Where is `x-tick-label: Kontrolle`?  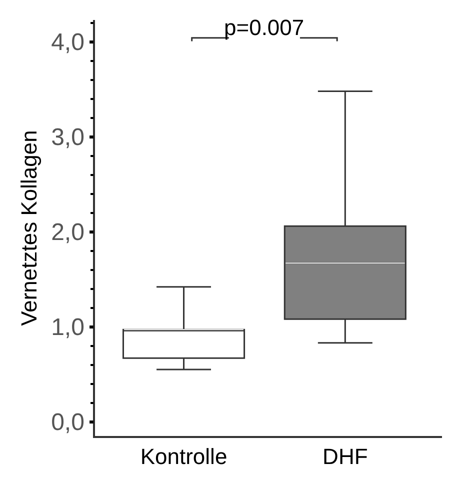 x-tick-label: Kontrolle is located at coordinates (184, 457).